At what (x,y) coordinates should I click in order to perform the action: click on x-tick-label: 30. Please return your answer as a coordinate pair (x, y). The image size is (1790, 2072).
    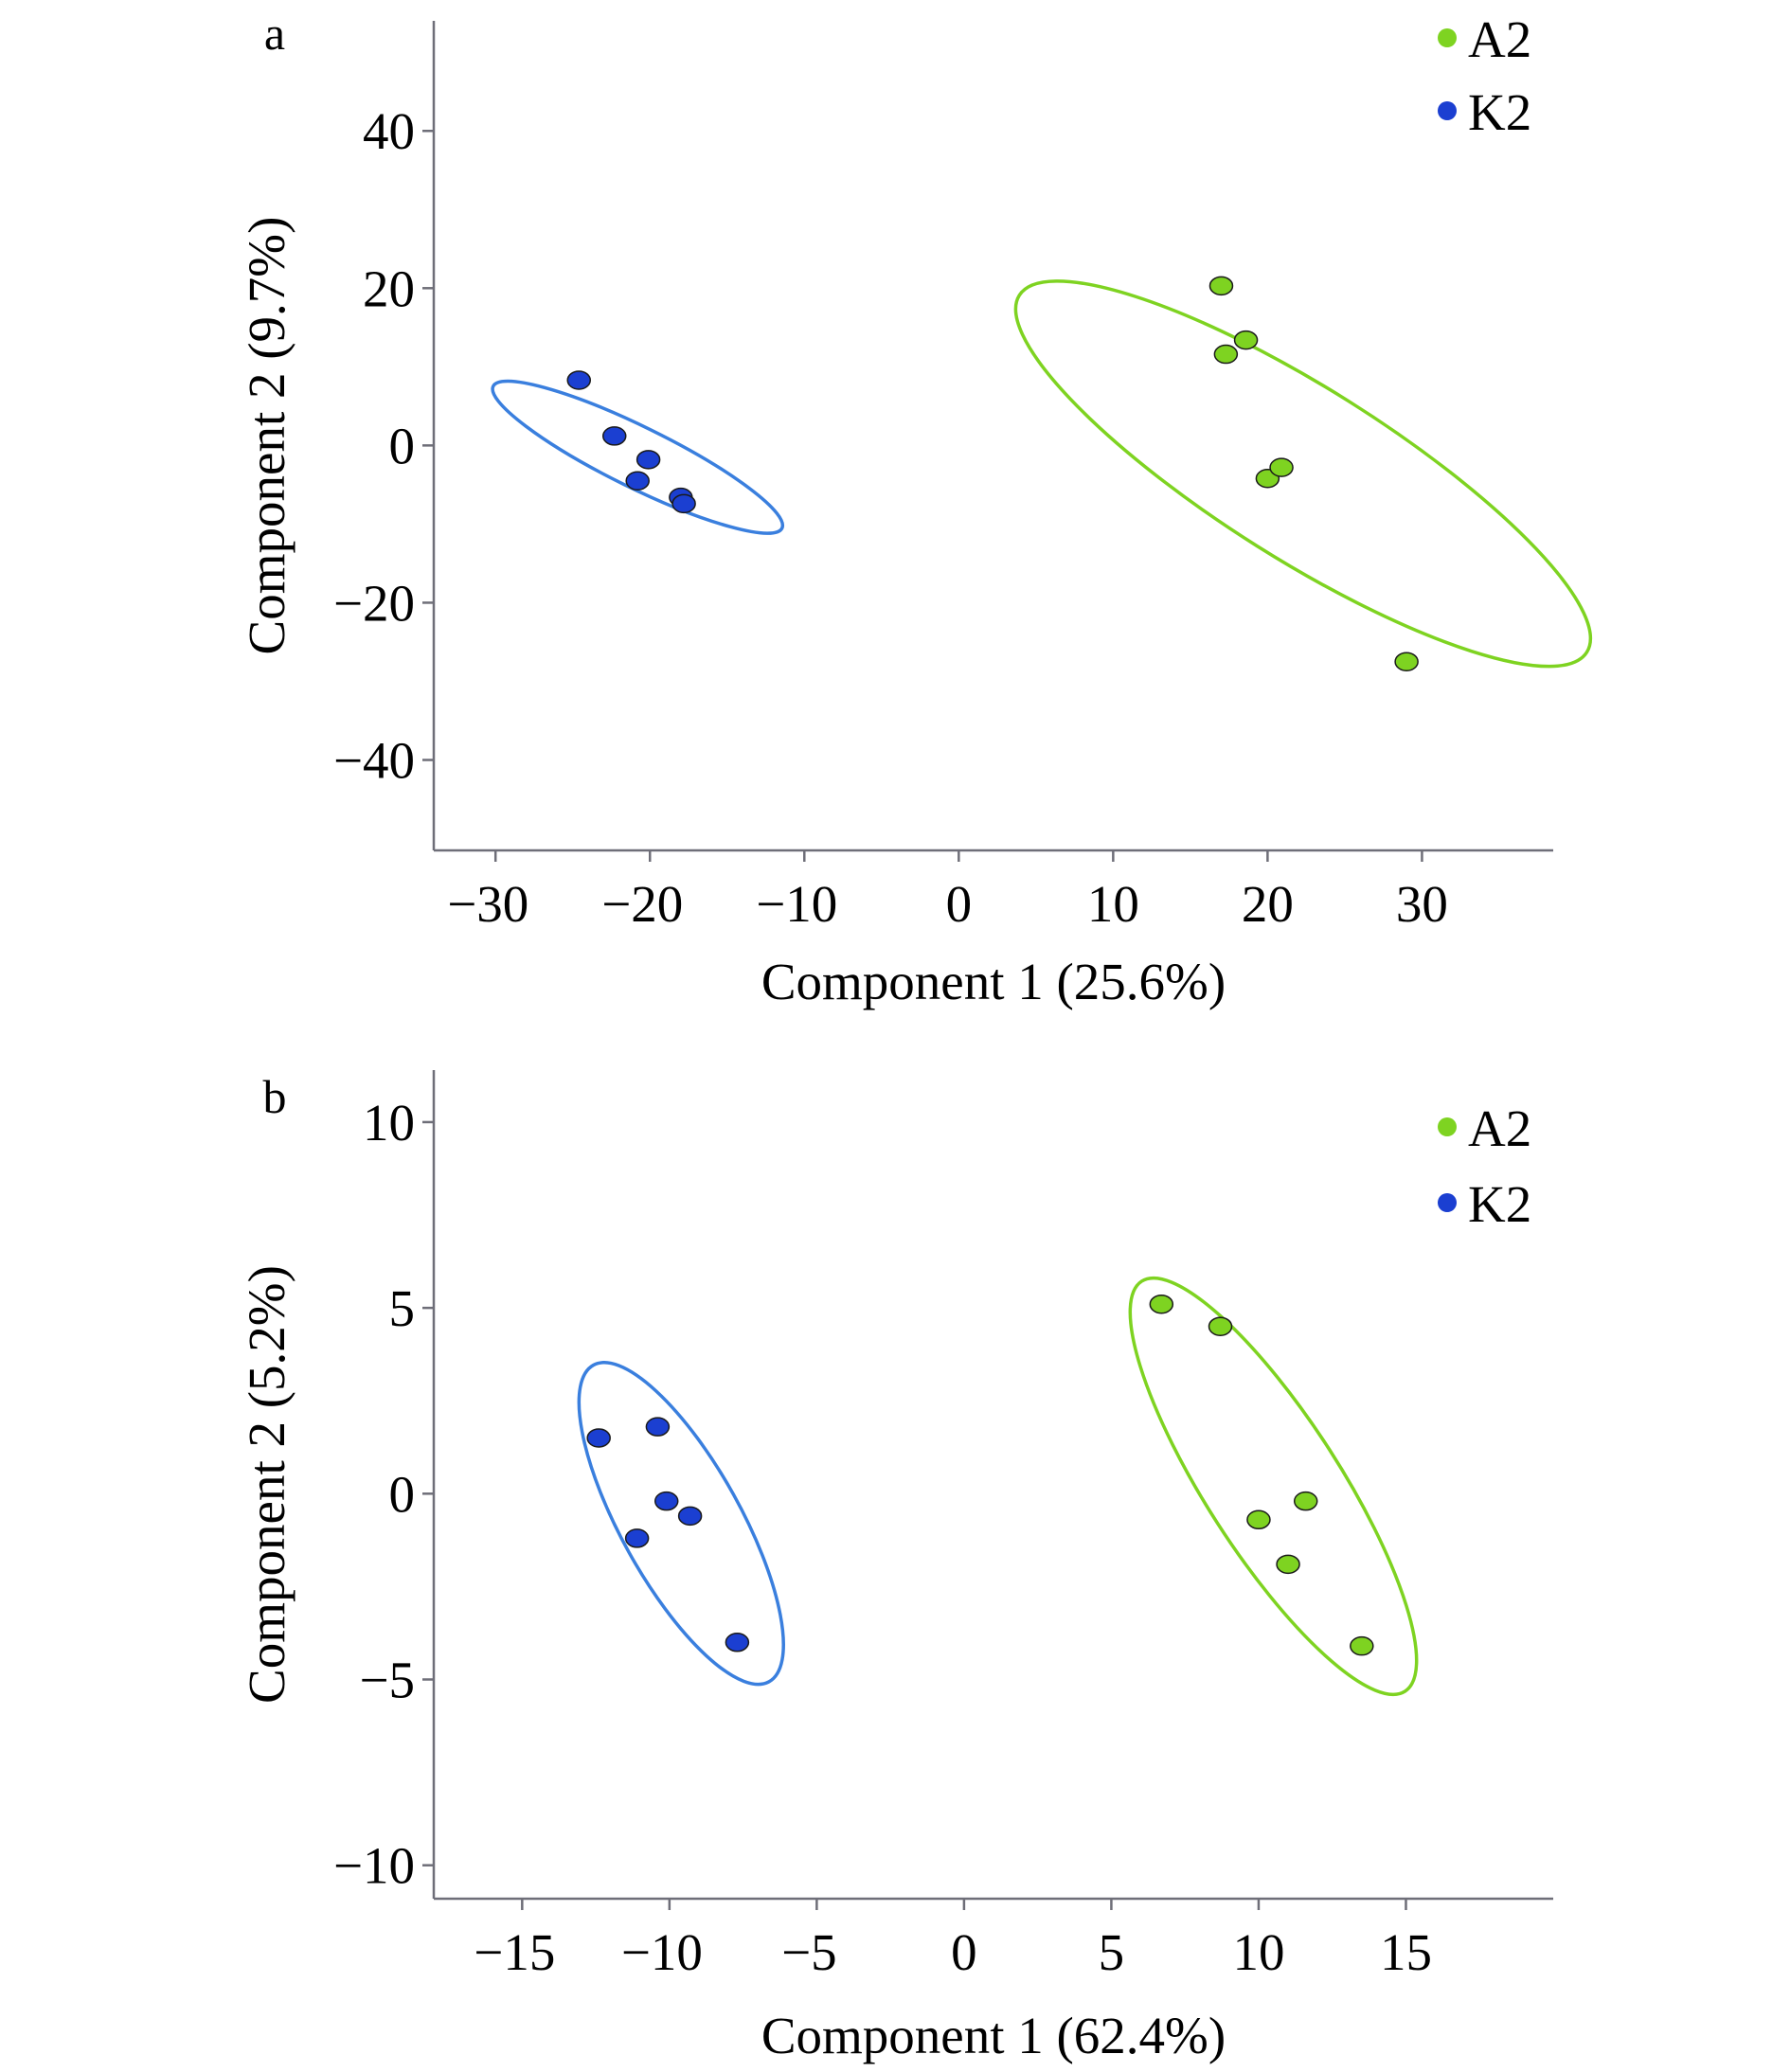
    Looking at the image, I should click on (1422, 904).